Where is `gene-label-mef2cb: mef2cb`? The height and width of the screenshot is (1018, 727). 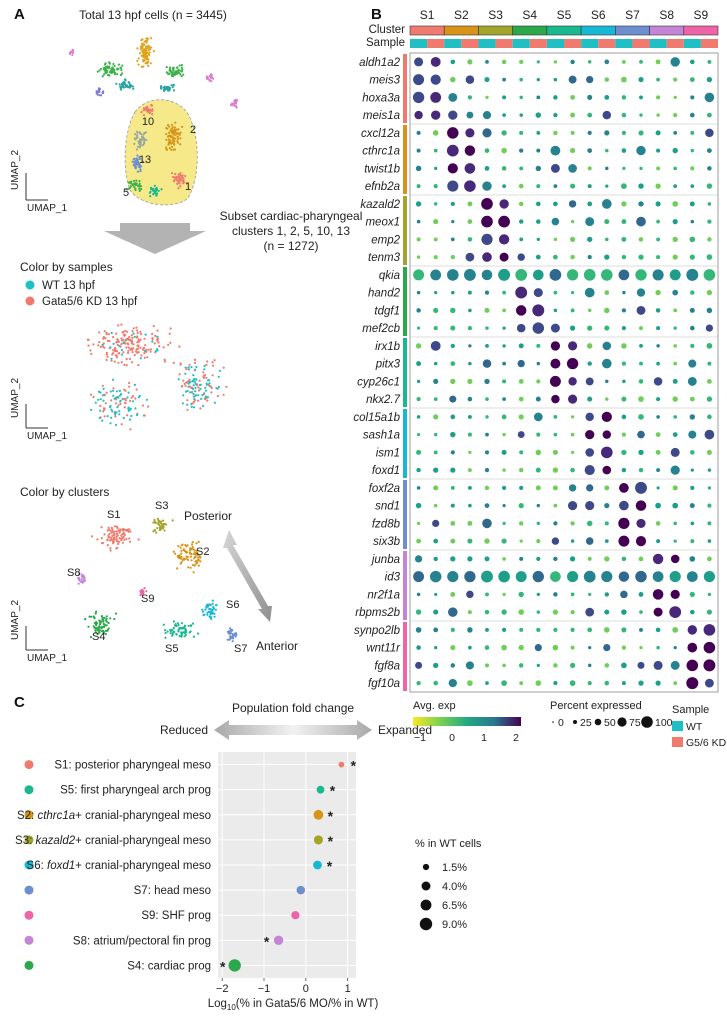 gene-label-mef2cb: mef2cb is located at coordinates (381, 329).